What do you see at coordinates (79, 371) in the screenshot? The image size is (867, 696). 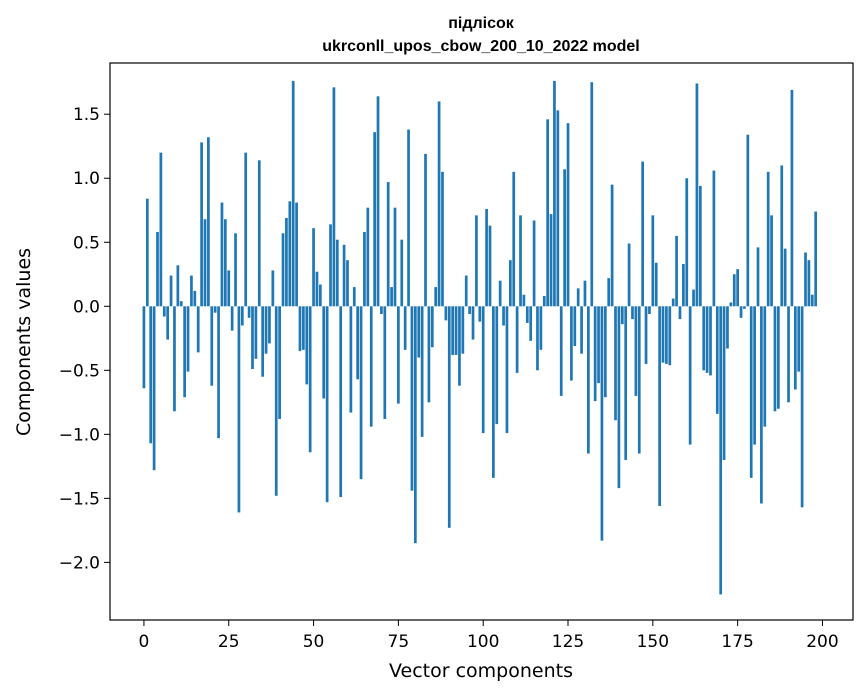 I see `y-tick-label: −0.5` at bounding box center [79, 371].